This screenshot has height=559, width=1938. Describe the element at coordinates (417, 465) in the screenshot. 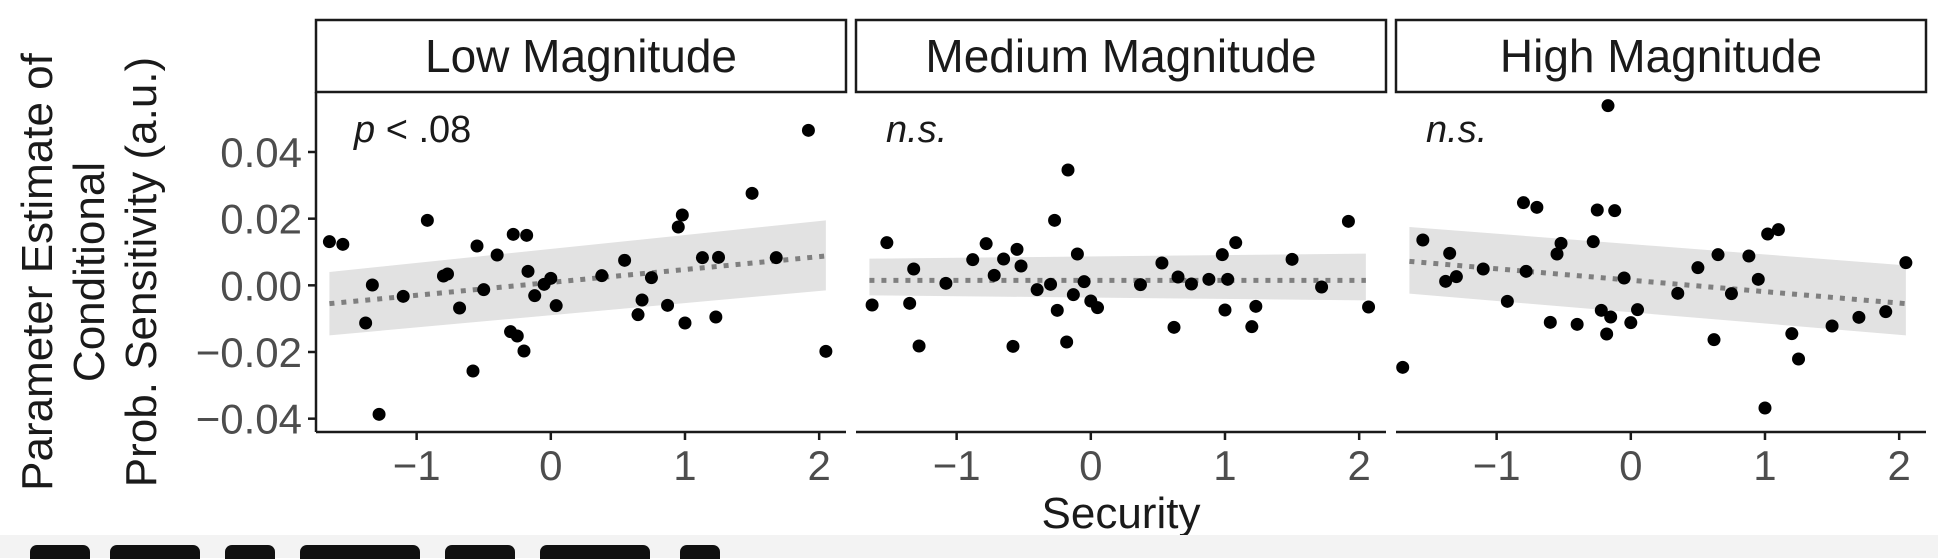

I see `x-tick-label: −1` at that location.